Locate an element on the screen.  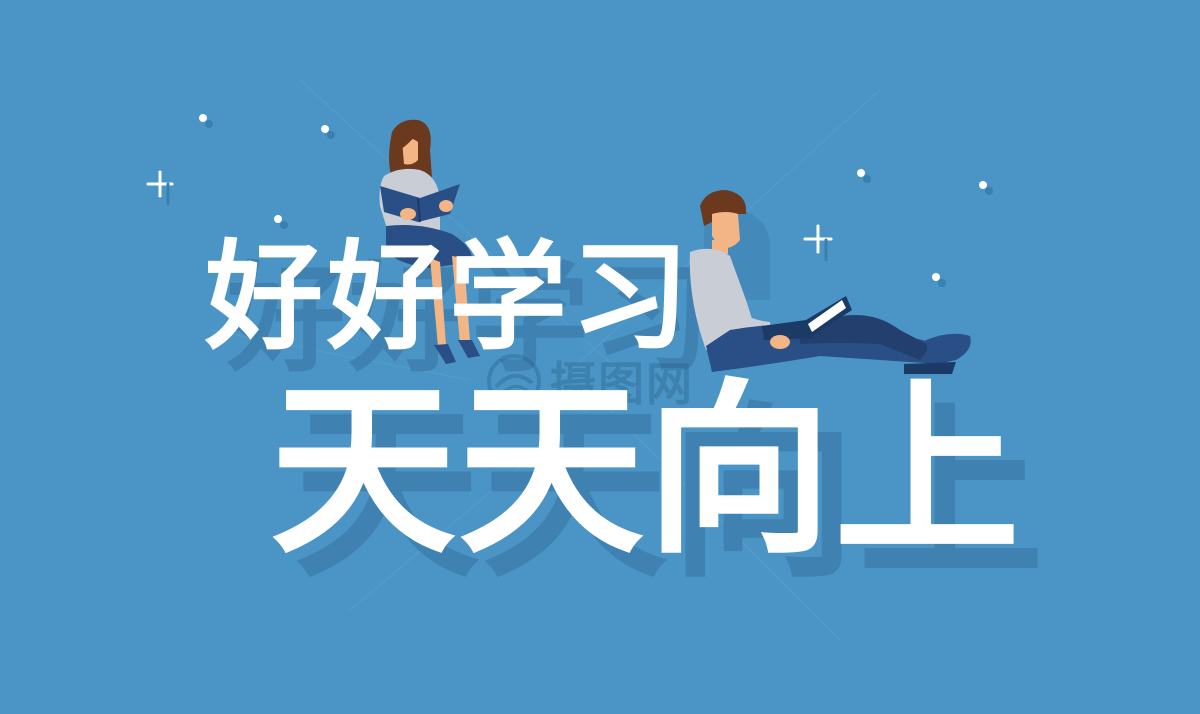
headline-line1-text: 好好学习 is located at coordinates (449, 297).